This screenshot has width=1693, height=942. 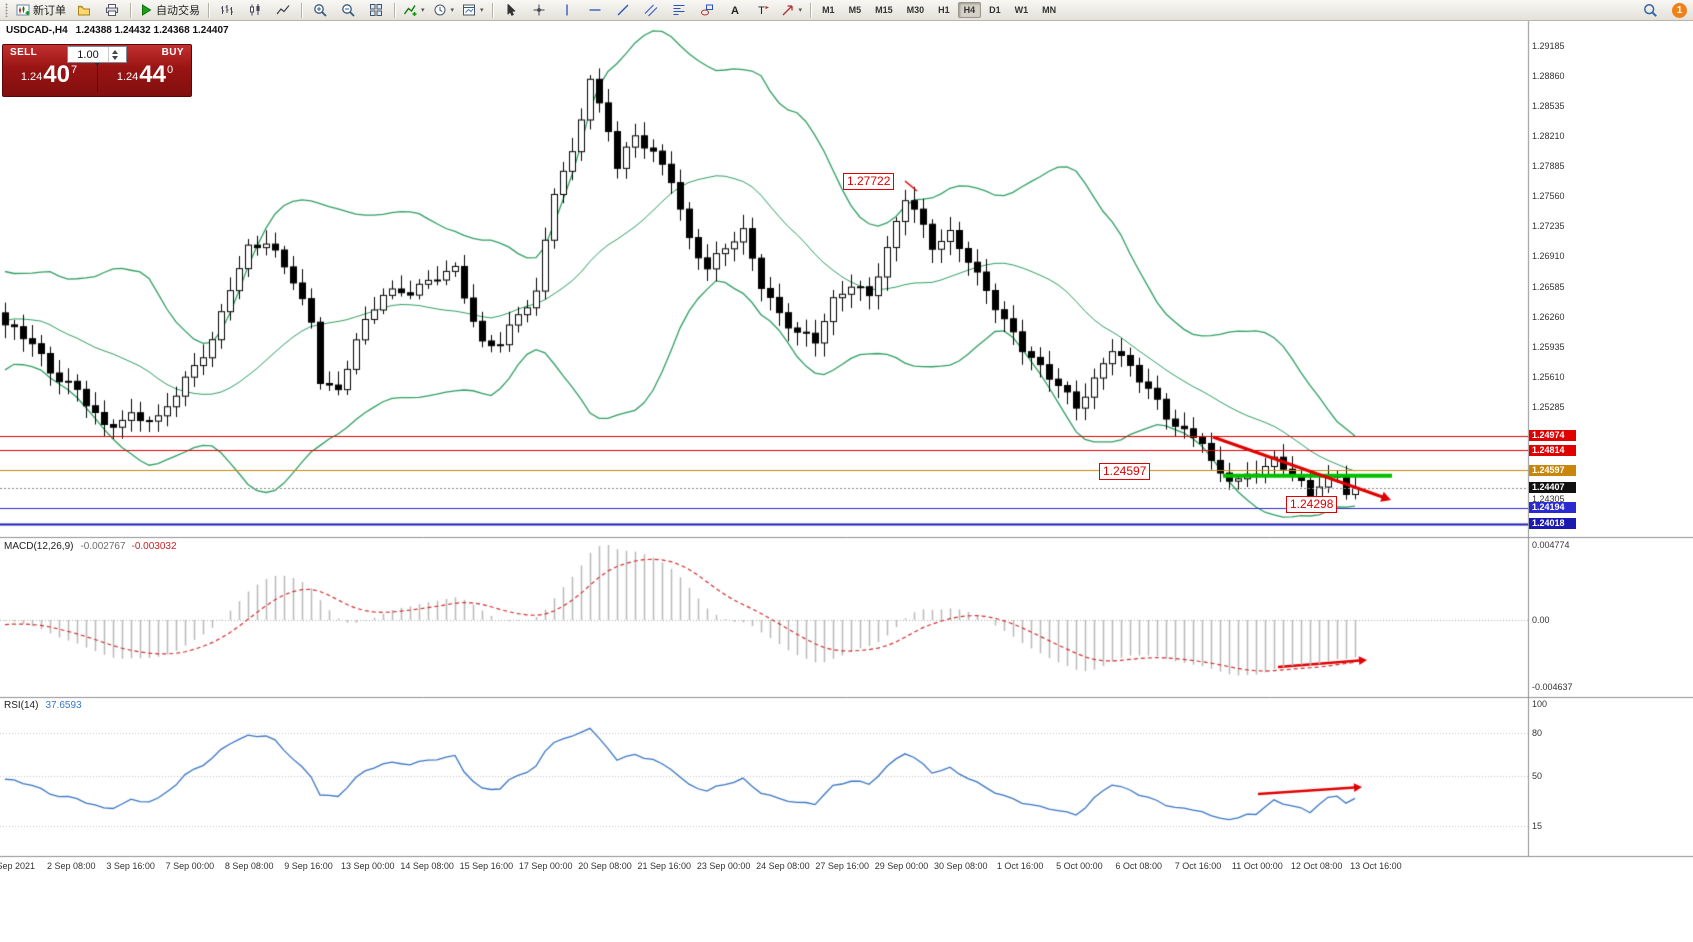 I want to click on toolbar-separator, so click(x=492, y=10).